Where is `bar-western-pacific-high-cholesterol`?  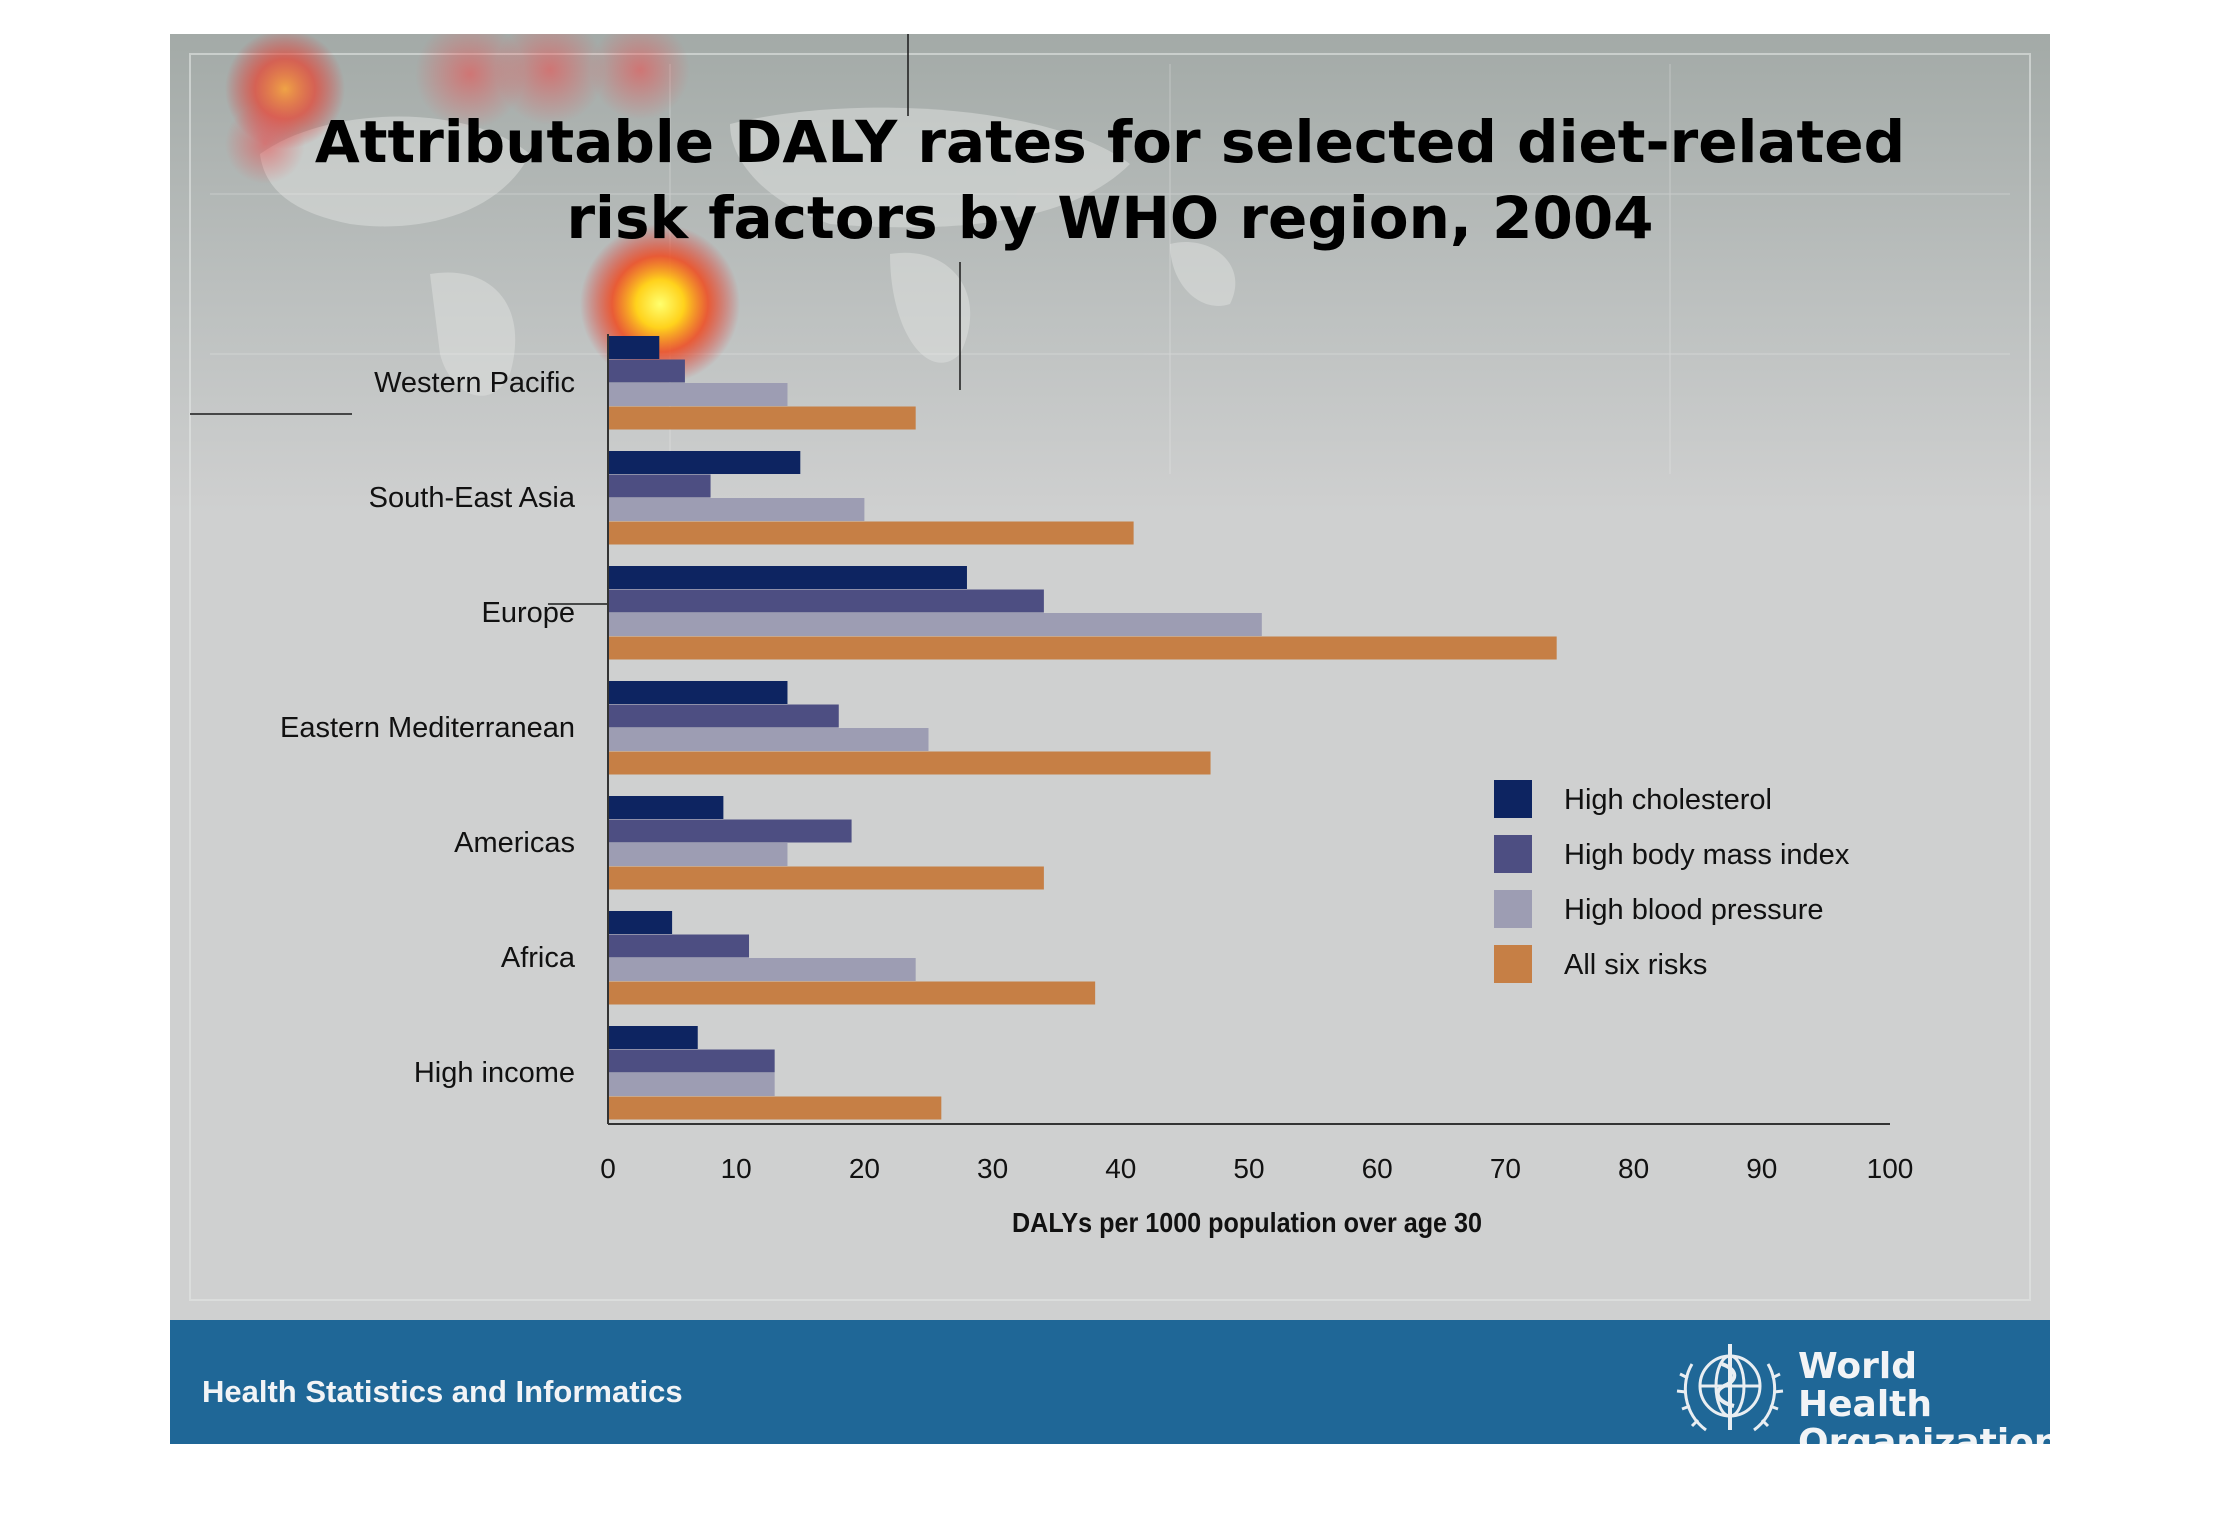 bar-western-pacific-high-cholesterol is located at coordinates (634, 347).